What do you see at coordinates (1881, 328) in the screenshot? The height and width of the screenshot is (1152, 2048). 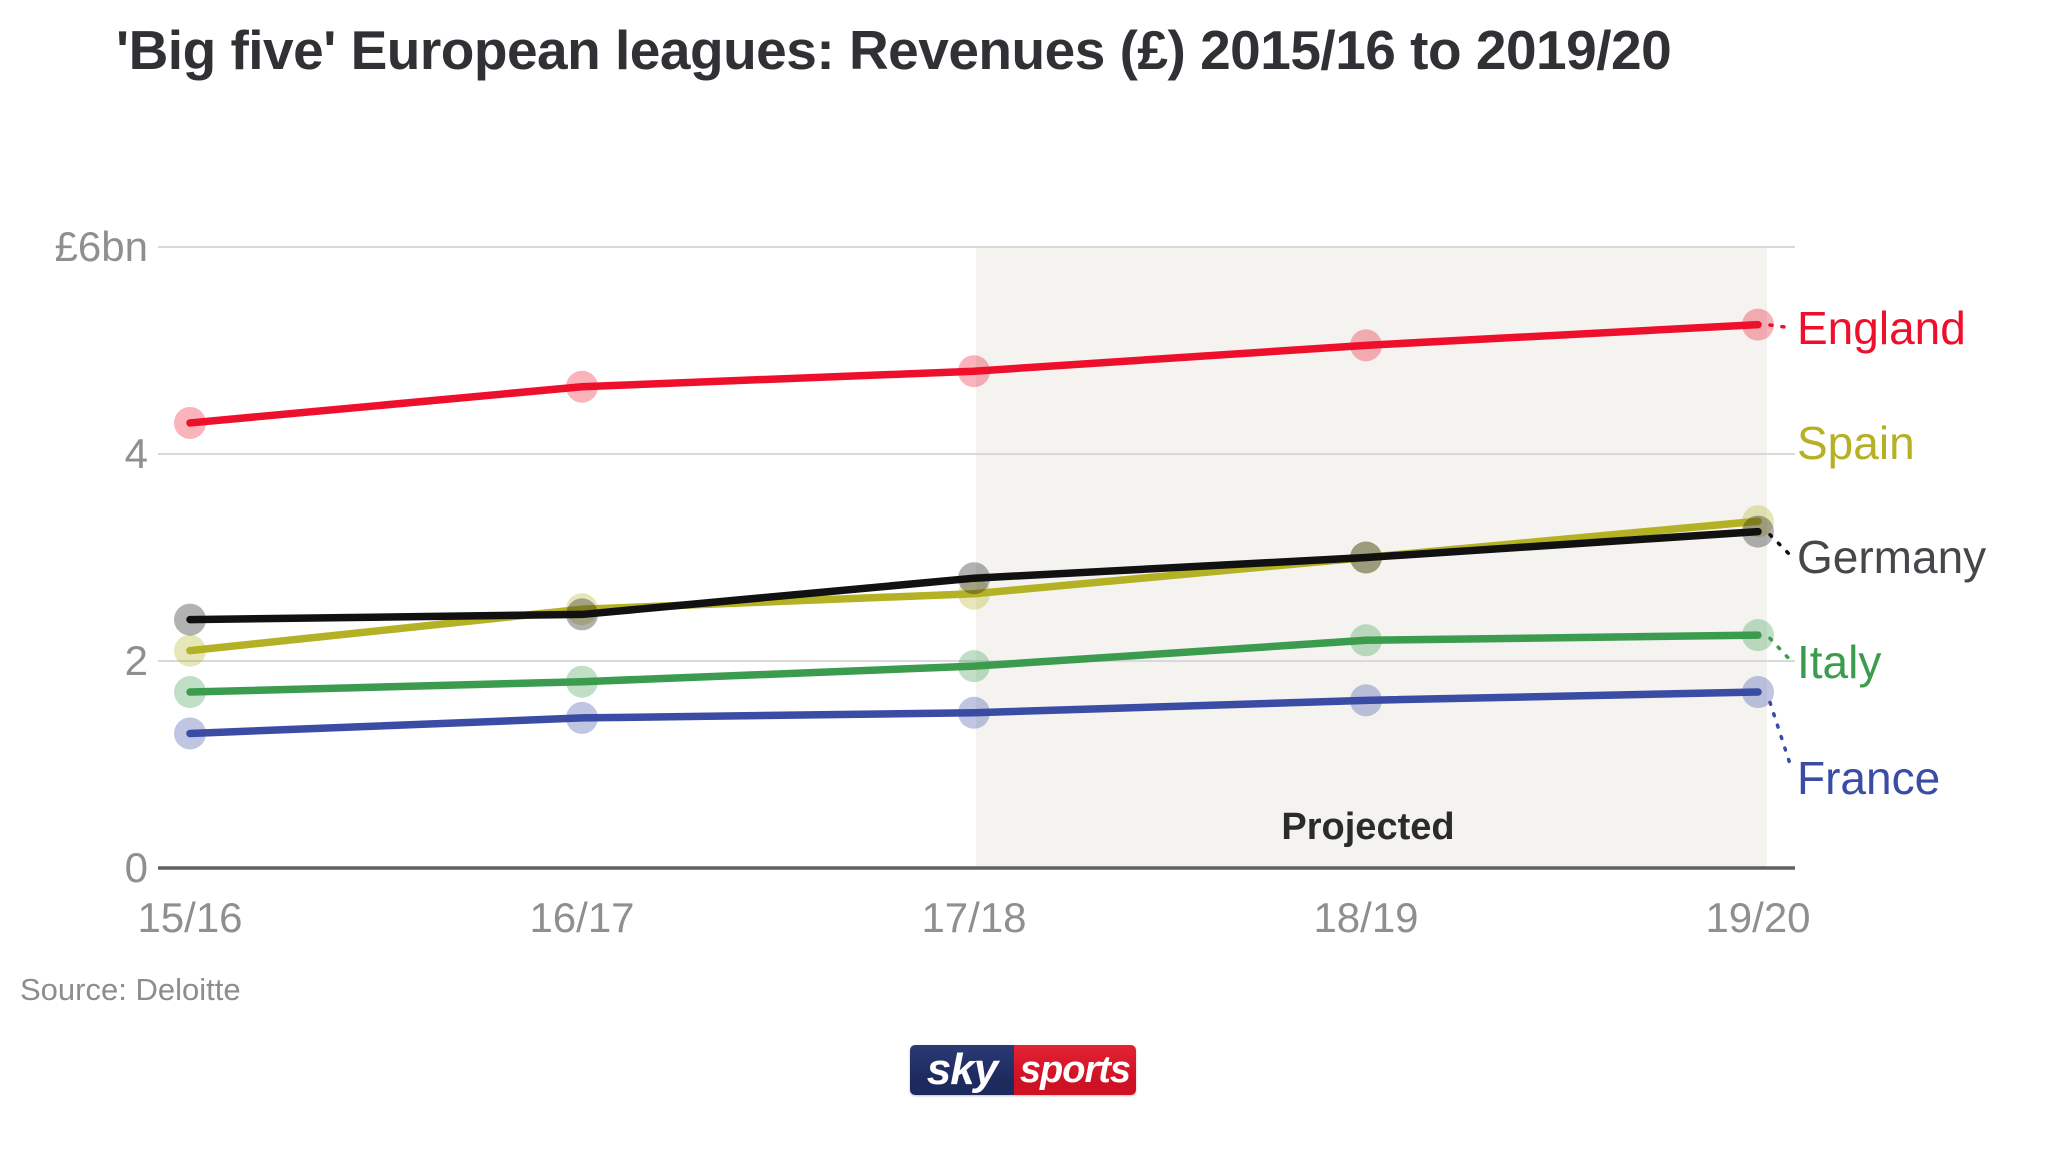 I see `legend-label-england: England` at bounding box center [1881, 328].